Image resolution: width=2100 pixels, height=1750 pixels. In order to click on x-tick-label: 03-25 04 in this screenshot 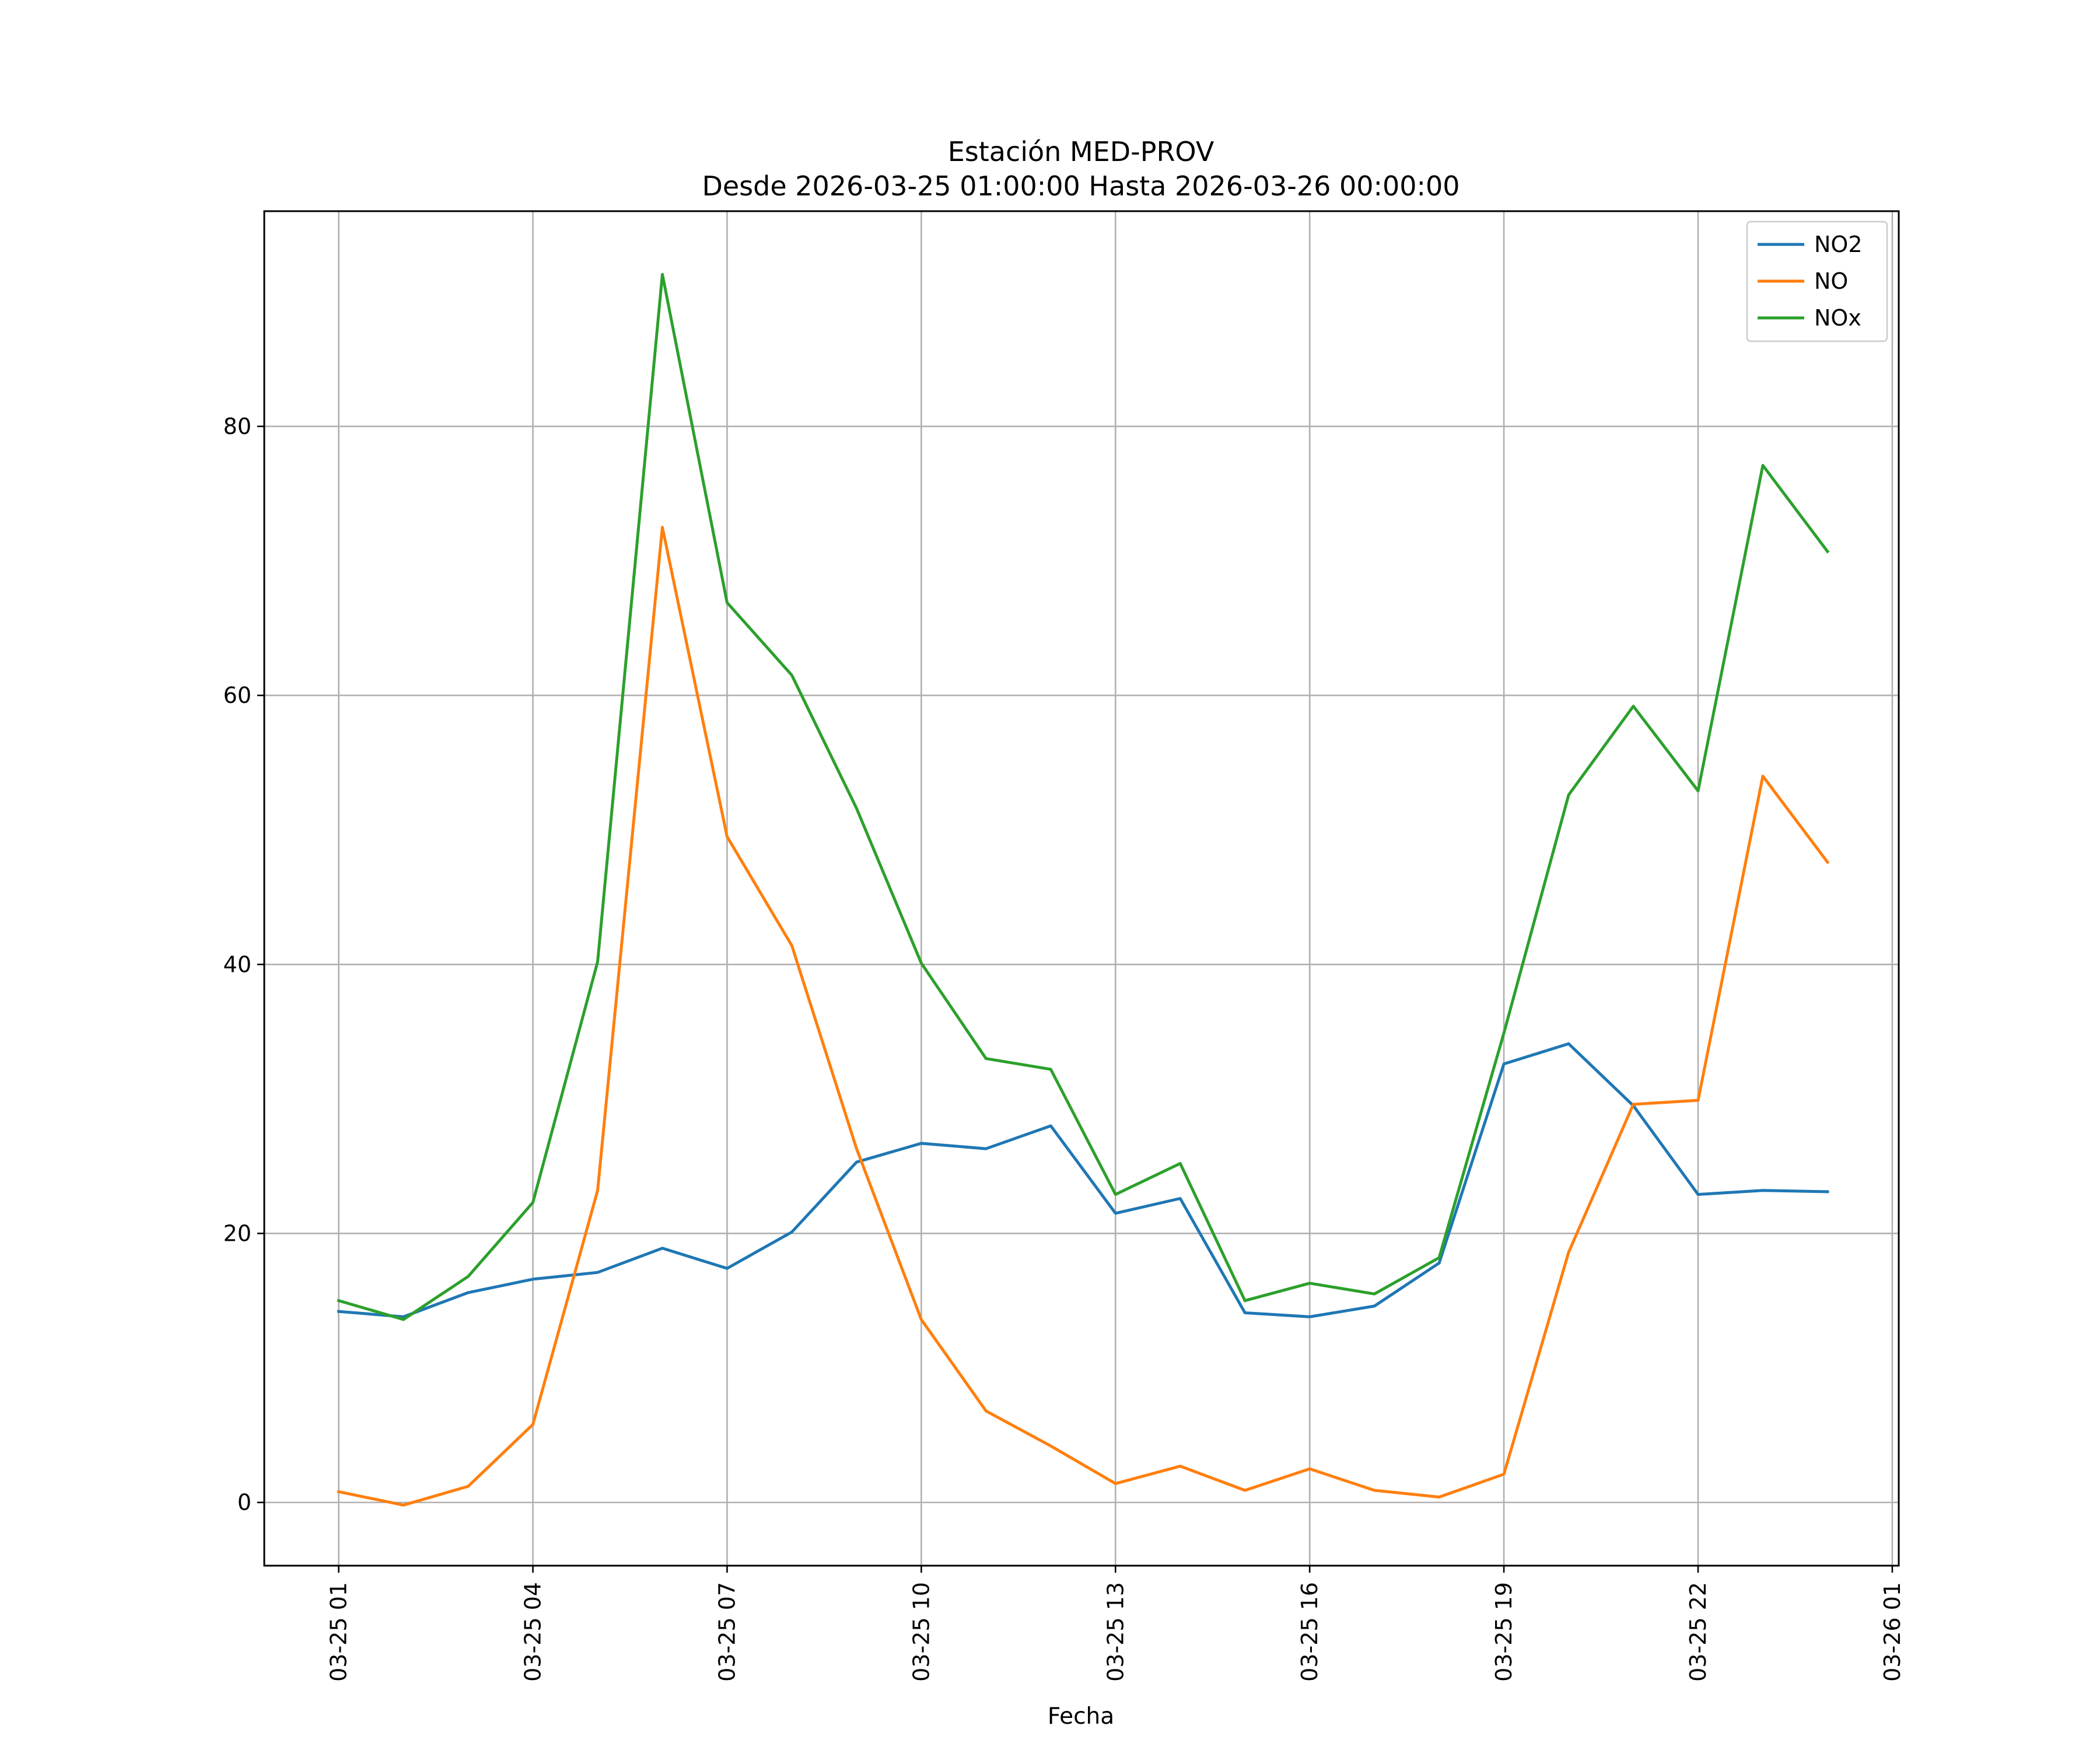, I will do `click(533, 1632)`.